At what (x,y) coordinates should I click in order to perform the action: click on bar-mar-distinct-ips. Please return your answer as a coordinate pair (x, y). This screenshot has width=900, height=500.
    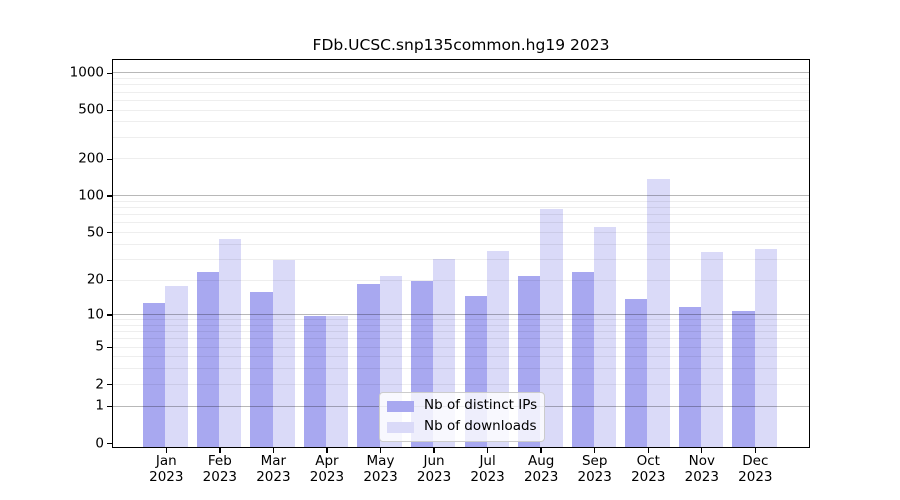
    Looking at the image, I should click on (261, 369).